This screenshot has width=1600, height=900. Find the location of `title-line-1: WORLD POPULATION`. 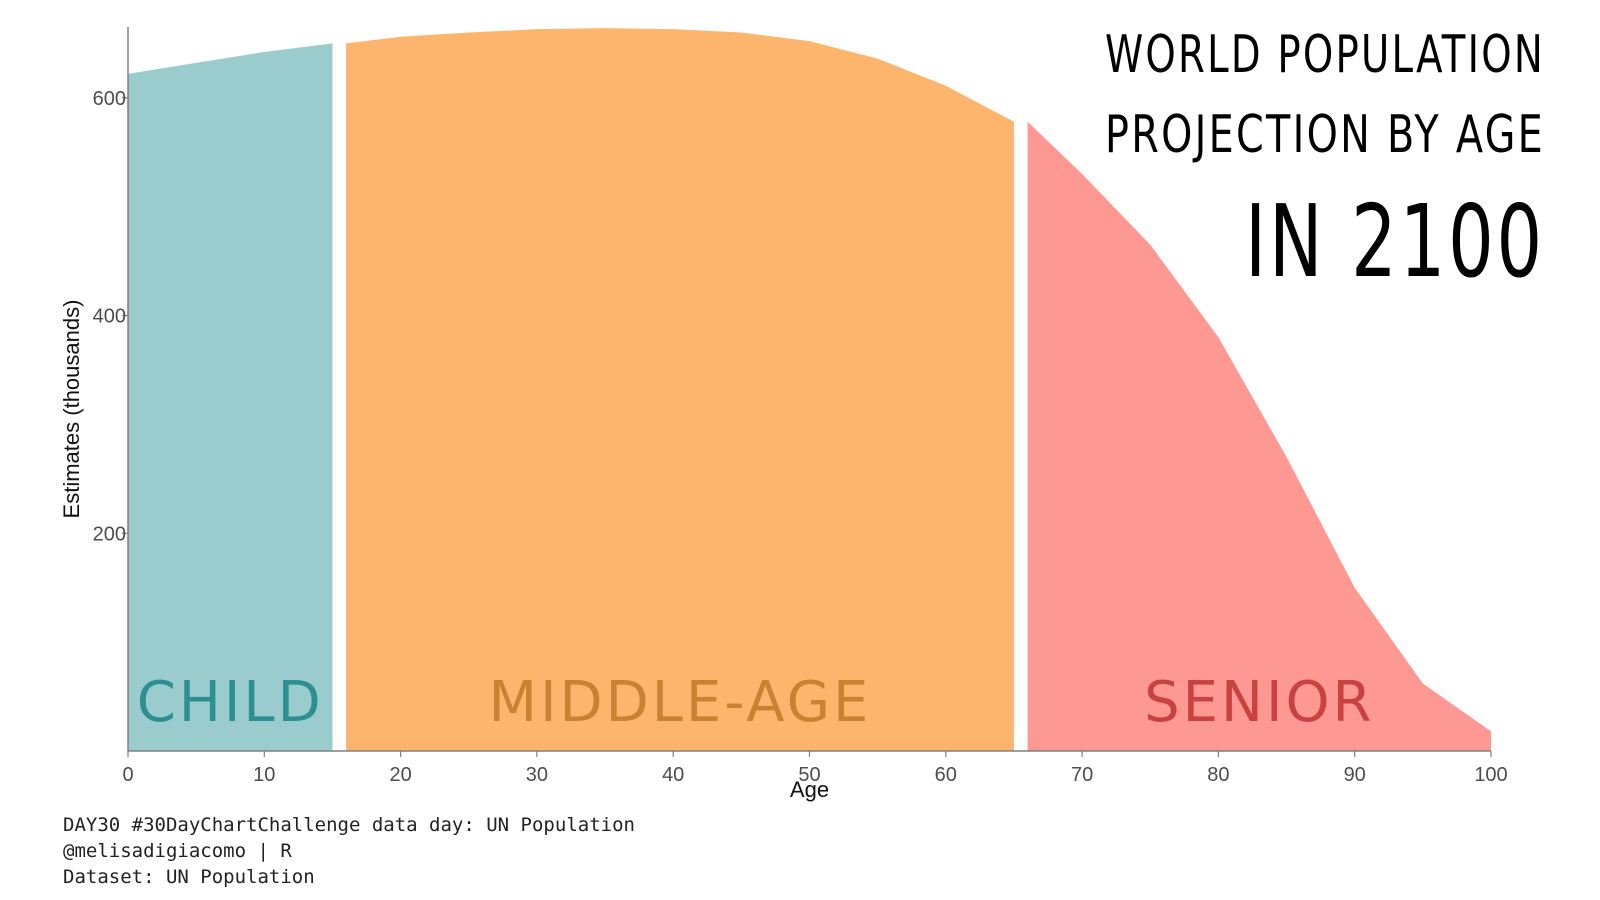

title-line-1: WORLD POPULATION is located at coordinates (1325, 55).